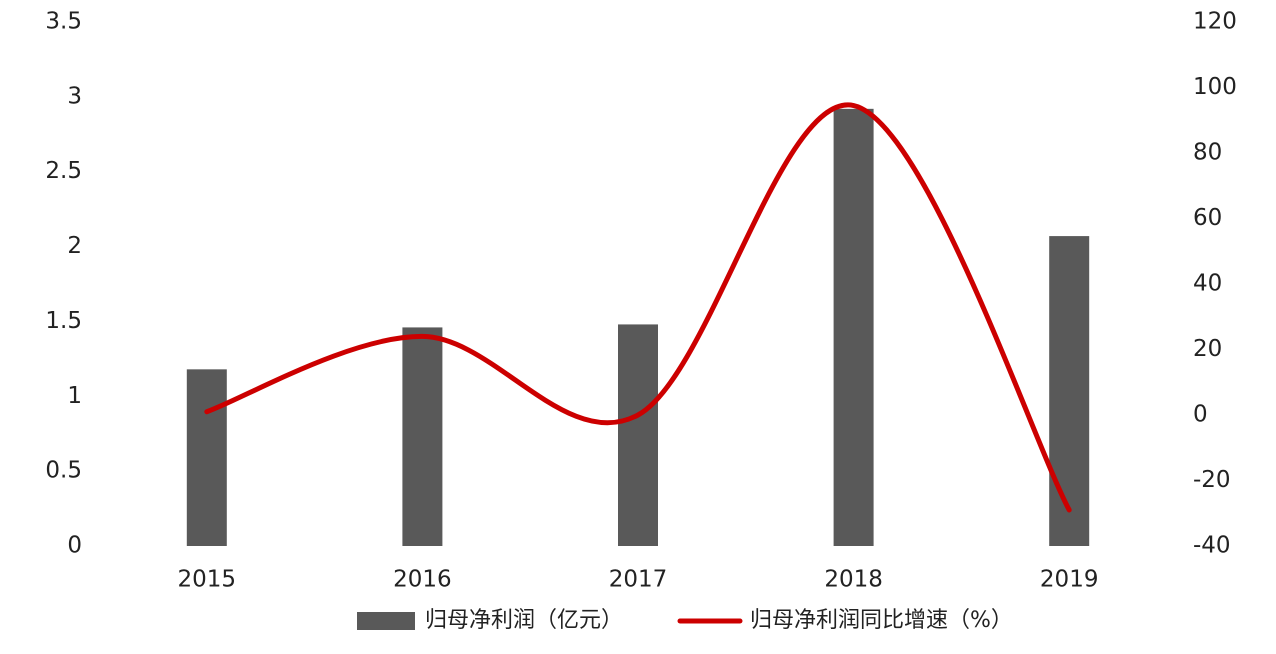 Image resolution: width=1276 pixels, height=654 pixels. I want to click on y-tick-label: 3, so click(74, 96).